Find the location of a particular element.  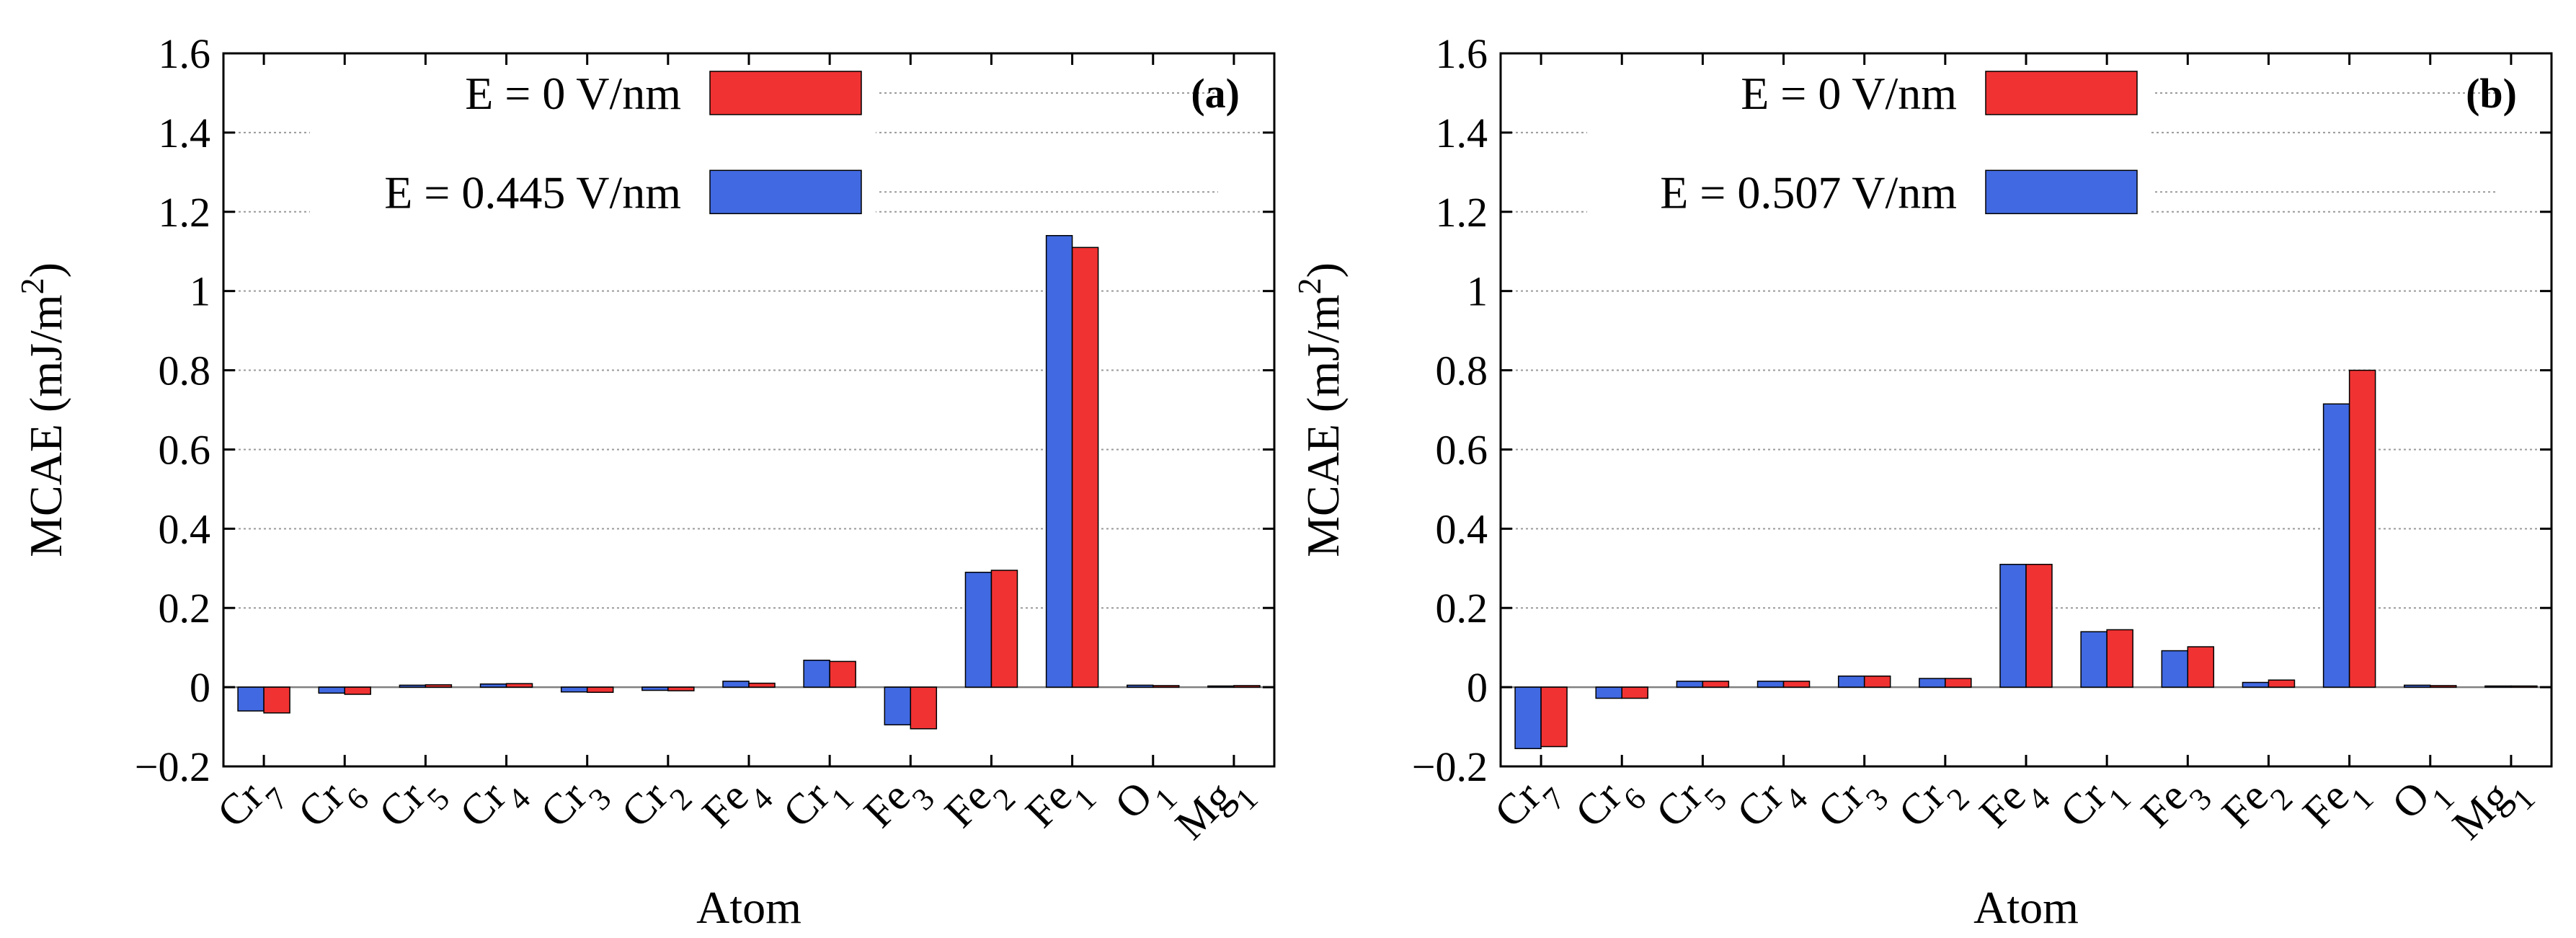

x-tick-label-cr2: Cr2 is located at coordinates (655, 804).